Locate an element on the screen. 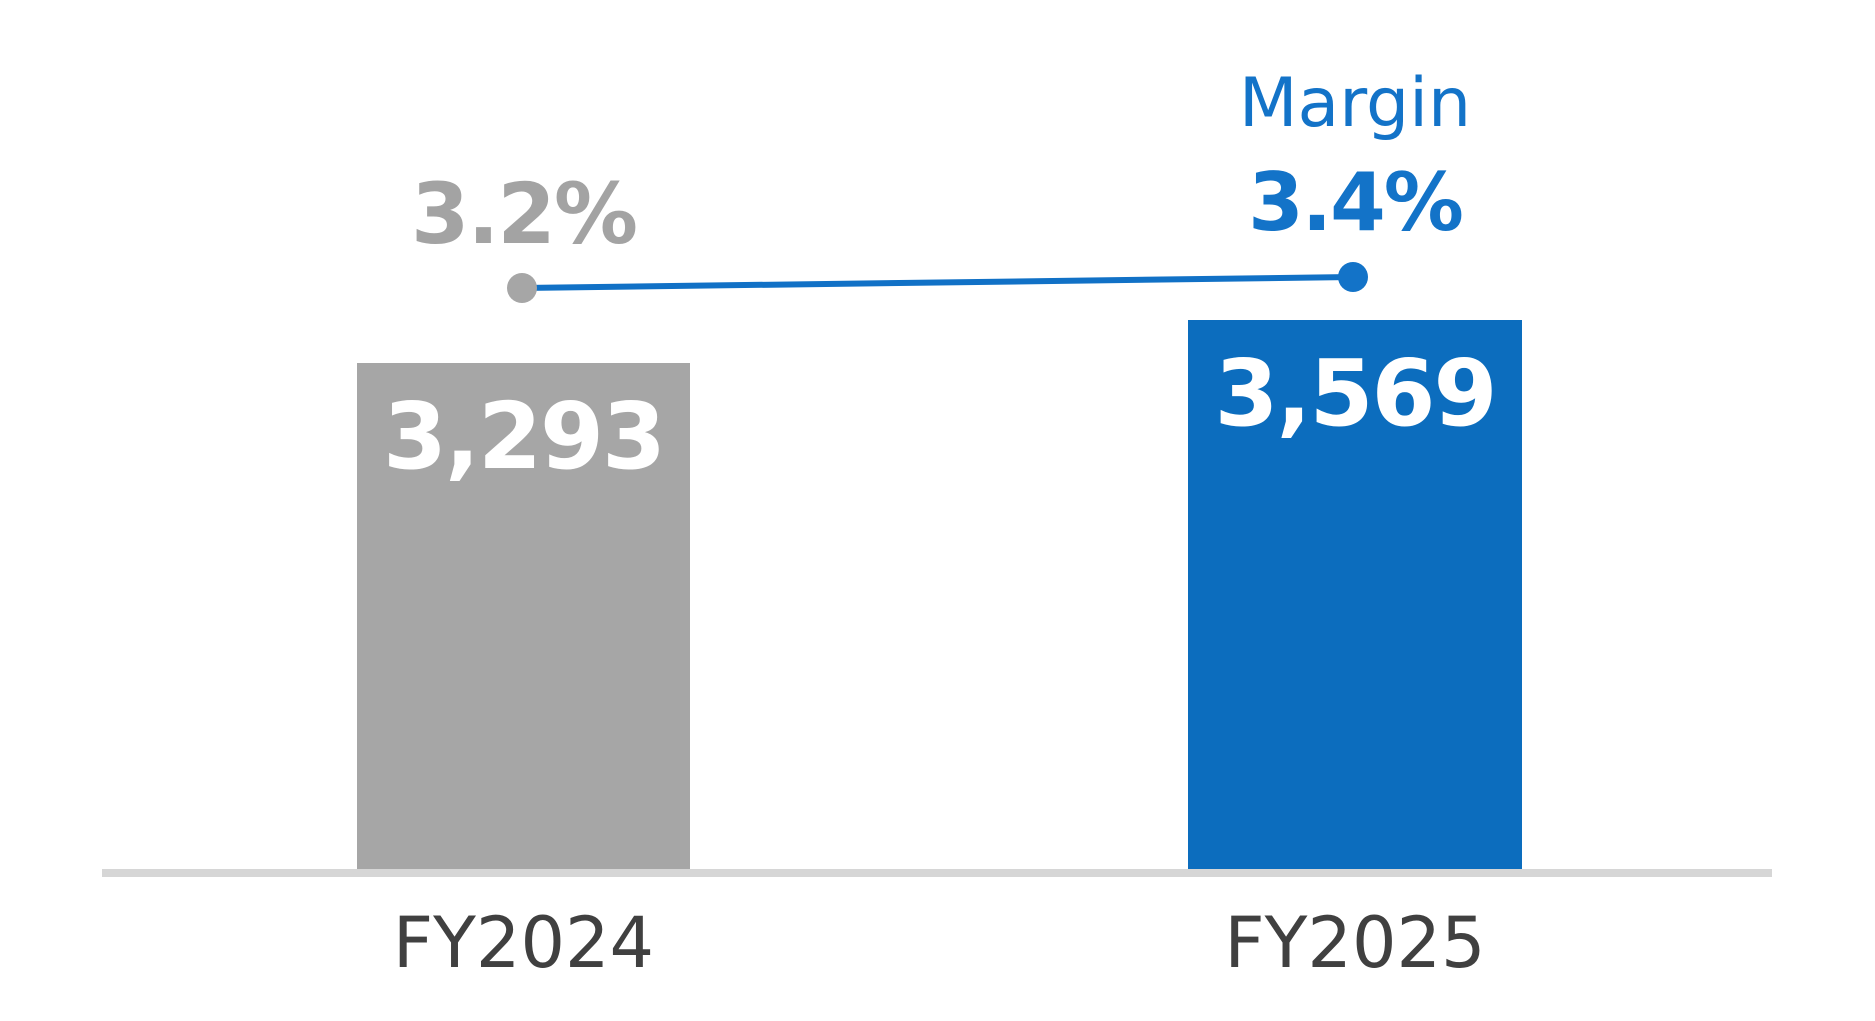 The height and width of the screenshot is (1021, 1875). margin-value-label-fy2025: 3.4% is located at coordinates (1356, 202).